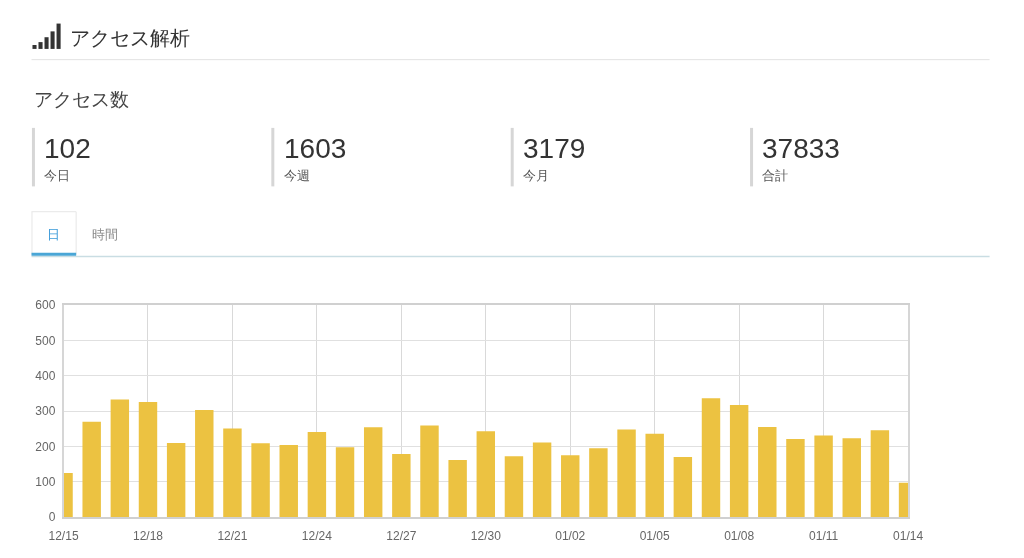 The width and height of the screenshot is (1024, 558). What do you see at coordinates (63, 535) in the screenshot?
I see `x-tick-label: 12/15` at bounding box center [63, 535].